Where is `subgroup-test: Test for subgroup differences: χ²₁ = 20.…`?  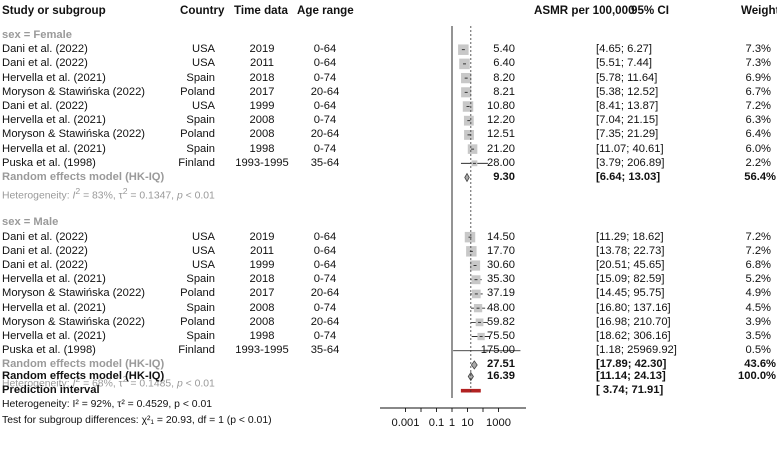
subgroup-test: Test for subgroup differences: χ²₁ = 20.… is located at coordinates (137, 420).